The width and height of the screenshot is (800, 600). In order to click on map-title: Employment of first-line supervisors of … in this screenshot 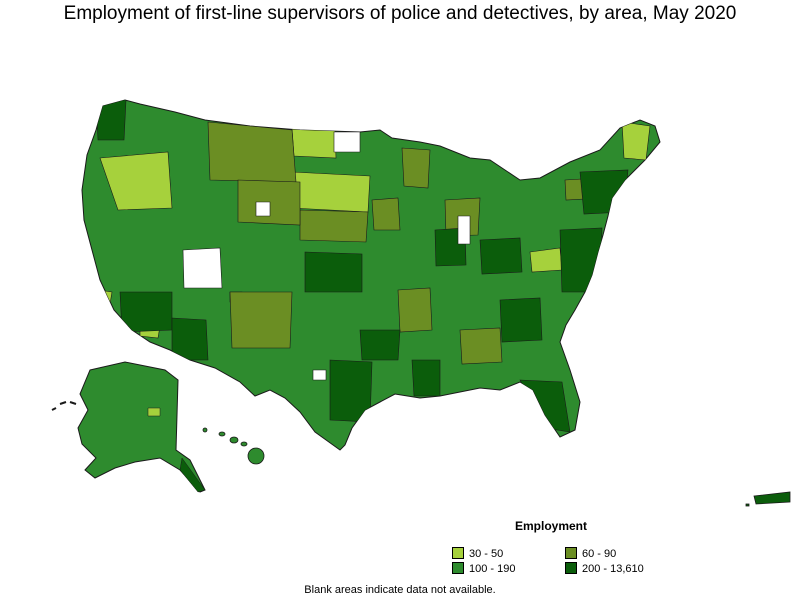, I will do `click(400, 13)`.